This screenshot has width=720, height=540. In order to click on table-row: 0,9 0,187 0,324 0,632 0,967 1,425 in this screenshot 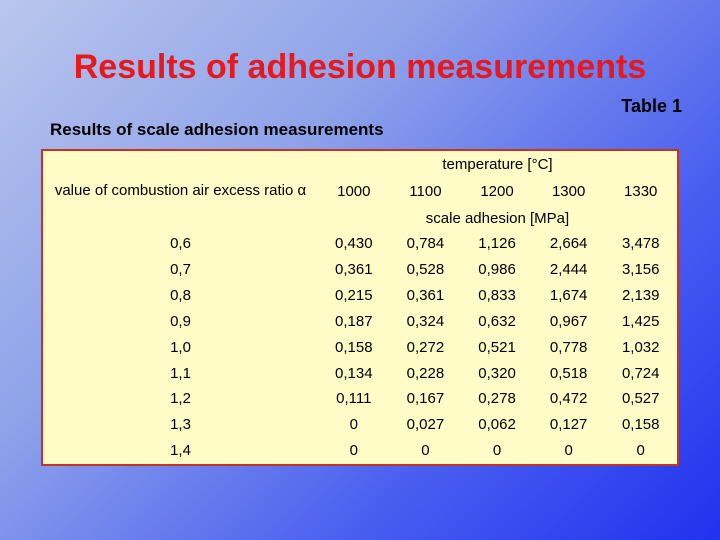, I will do `click(360, 321)`.